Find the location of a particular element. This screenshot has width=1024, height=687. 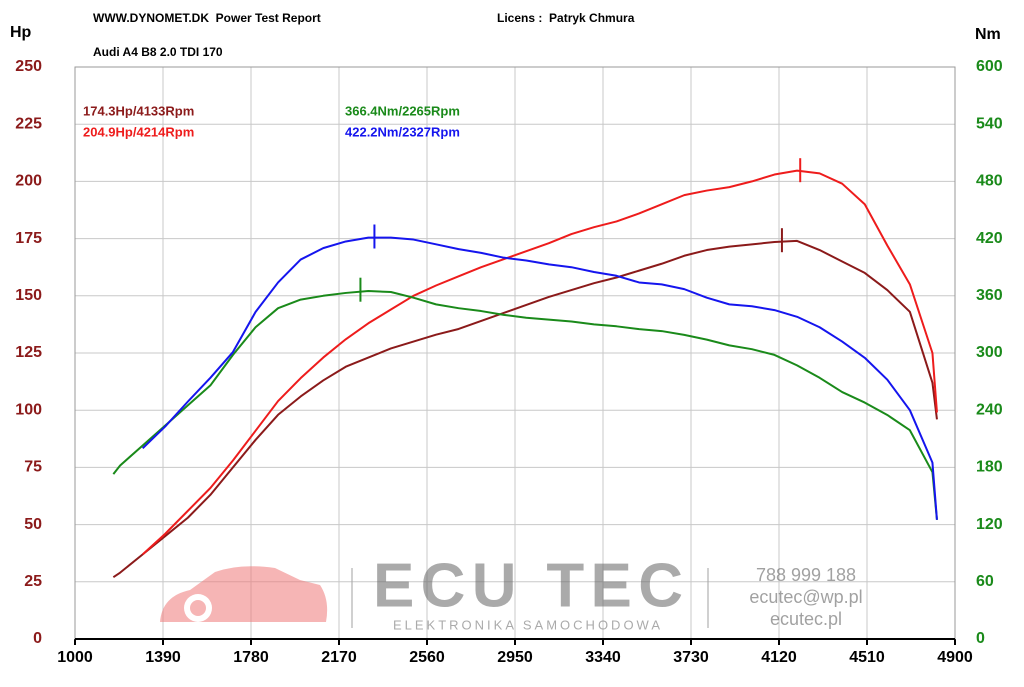

y2-tick-label: 60 is located at coordinates (985, 581).